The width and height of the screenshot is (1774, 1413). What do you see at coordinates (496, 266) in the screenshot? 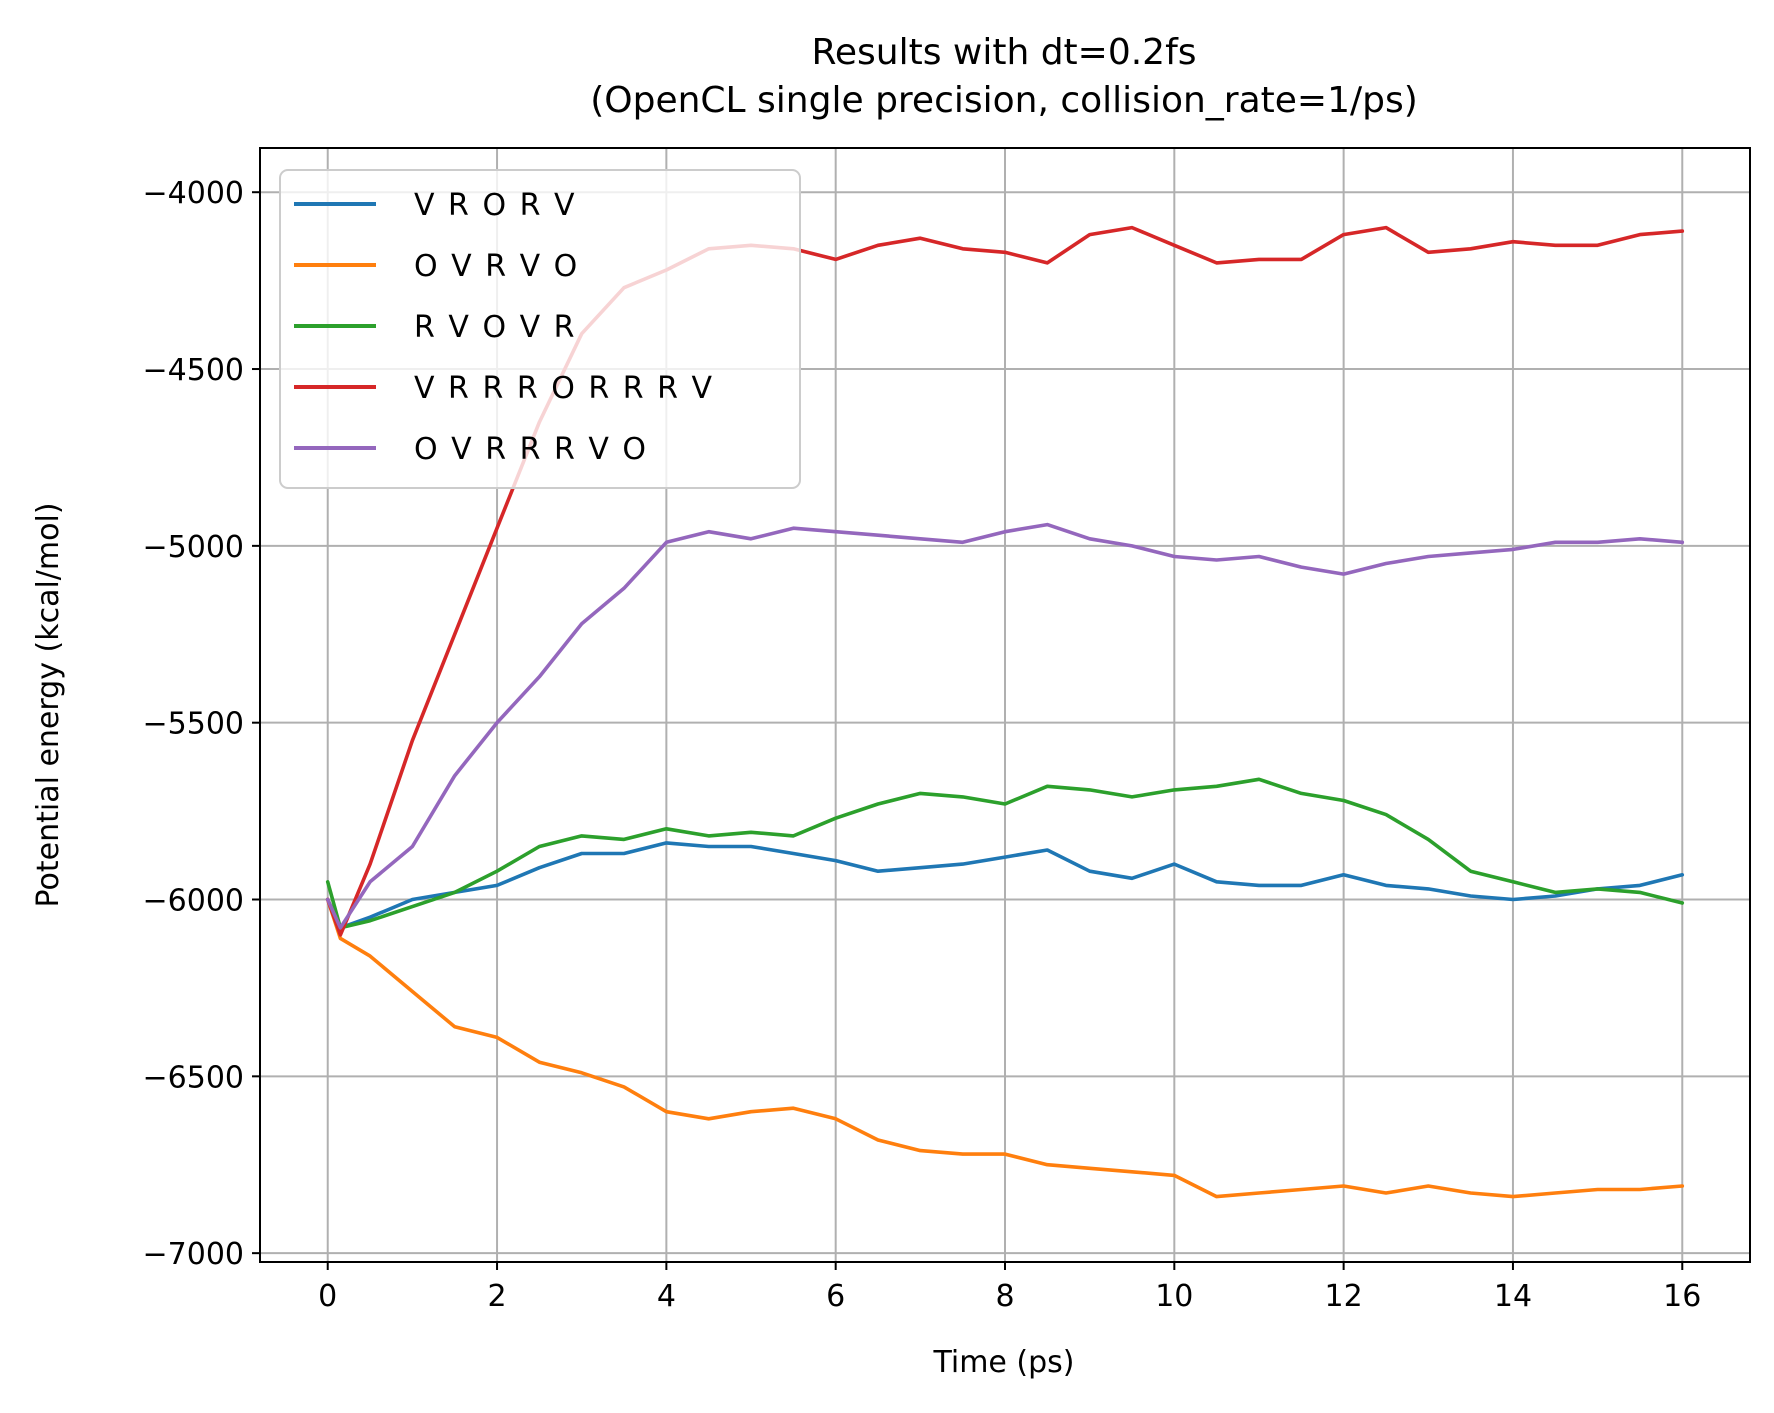
I see `legend-label-2: O V R V O` at bounding box center [496, 266].